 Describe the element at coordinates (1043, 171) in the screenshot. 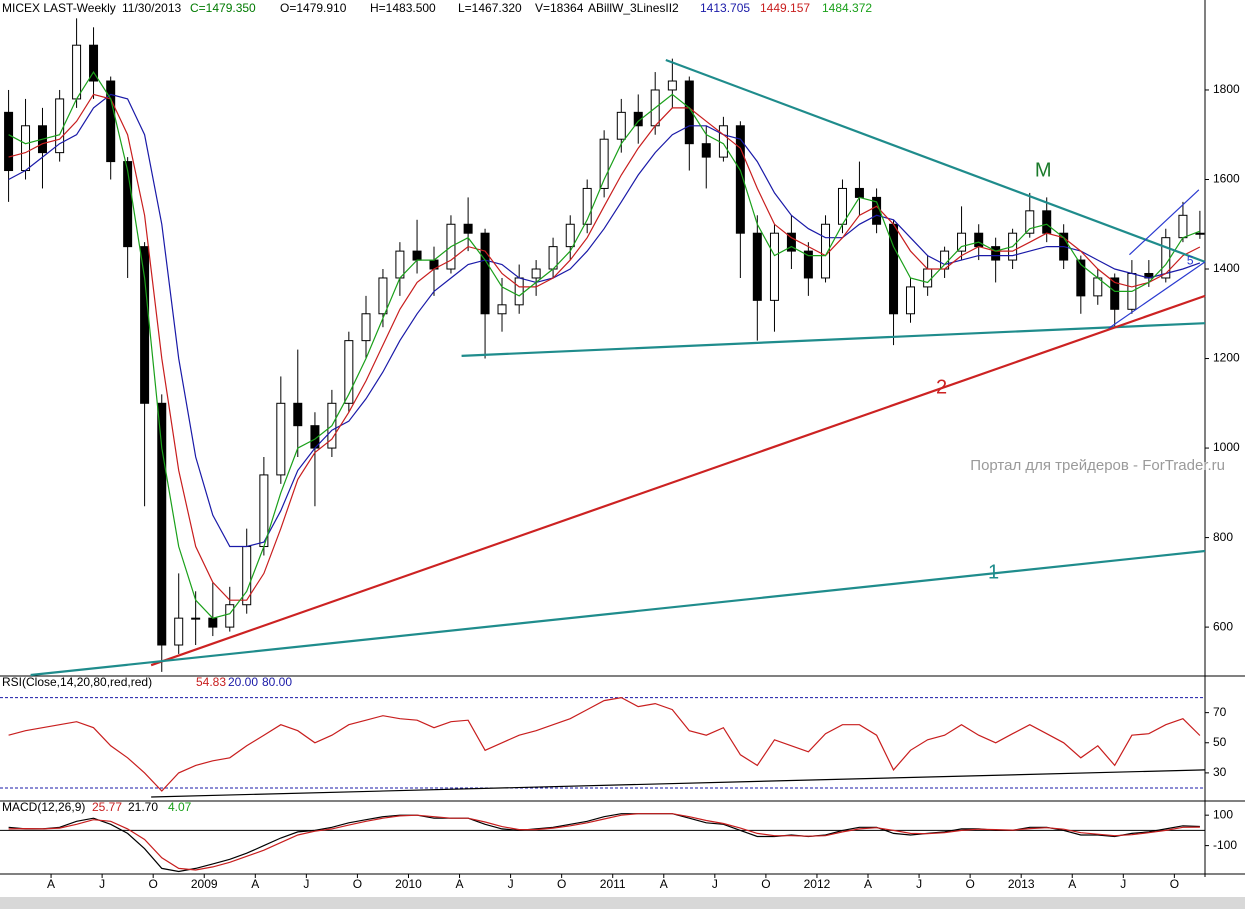

I see `trendline-label: M` at that location.